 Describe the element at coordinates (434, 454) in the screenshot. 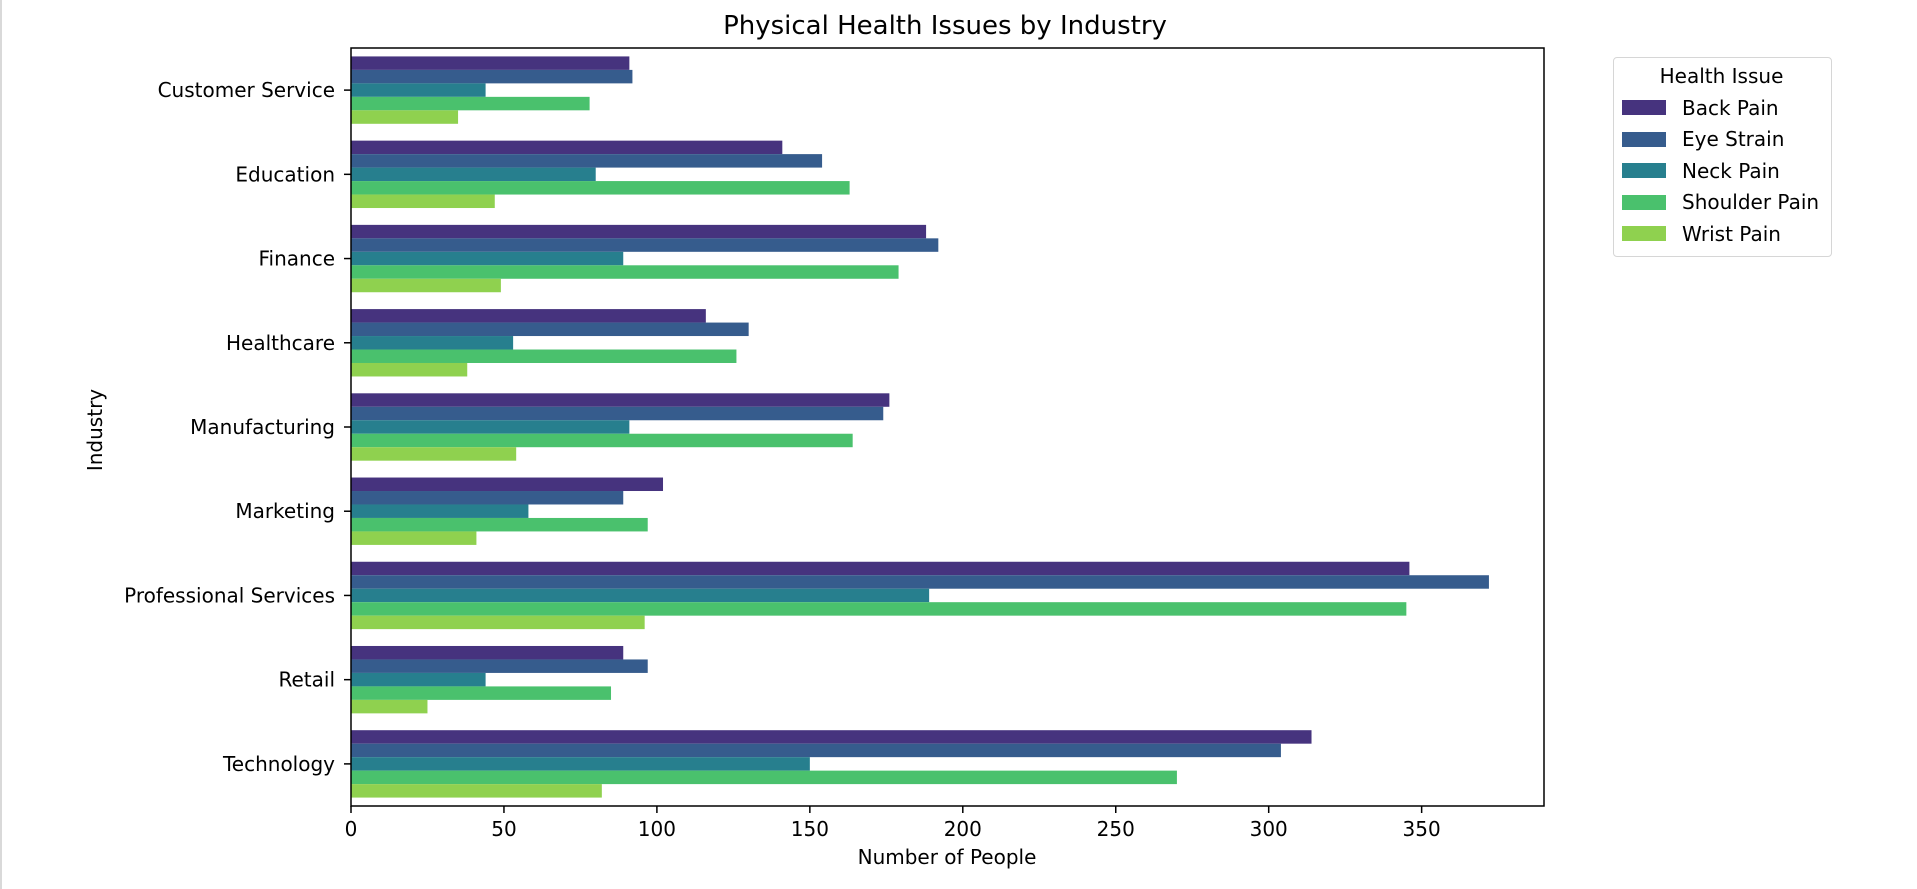

I see `bar-wrist-pain-manufacturing` at that location.